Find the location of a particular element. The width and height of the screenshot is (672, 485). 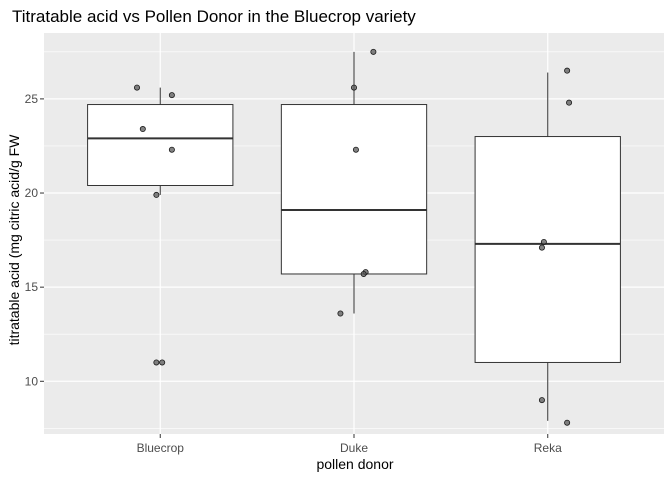

boxplot-duke is located at coordinates (354, 182).